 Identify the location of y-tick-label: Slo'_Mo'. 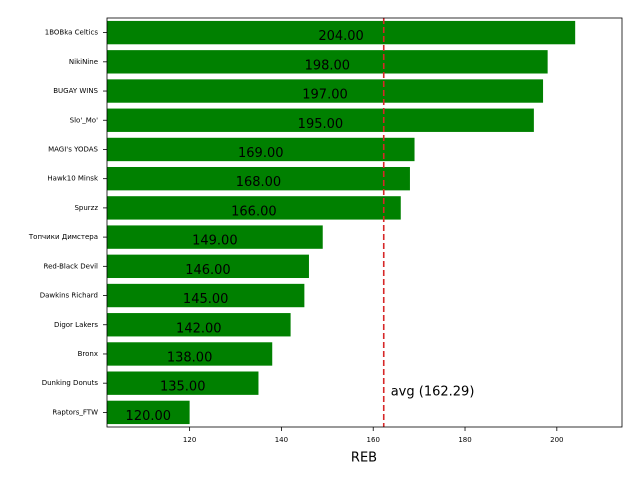
(84, 120).